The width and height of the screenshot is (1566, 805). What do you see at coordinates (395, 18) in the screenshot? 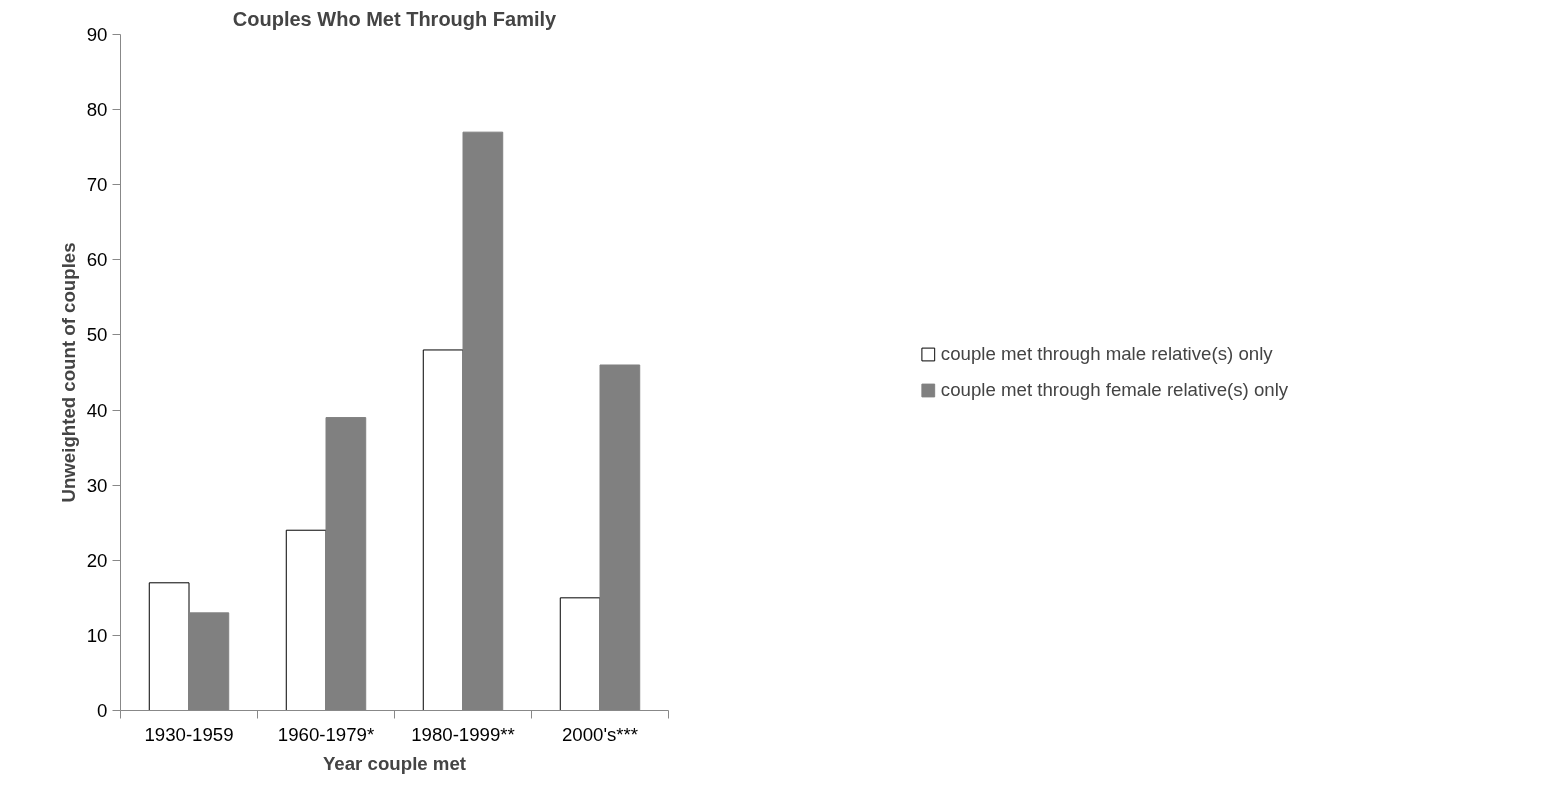
I see `chart-title: Couples Who Met Through Family` at bounding box center [395, 18].